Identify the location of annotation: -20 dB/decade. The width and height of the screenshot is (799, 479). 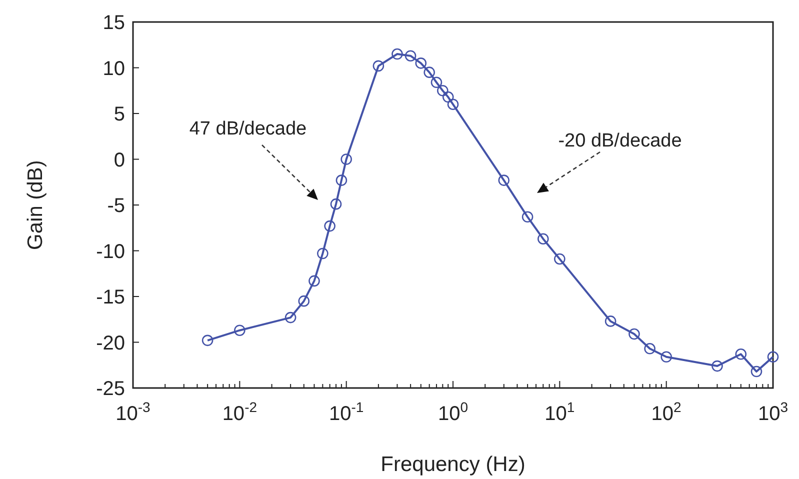
(620, 141).